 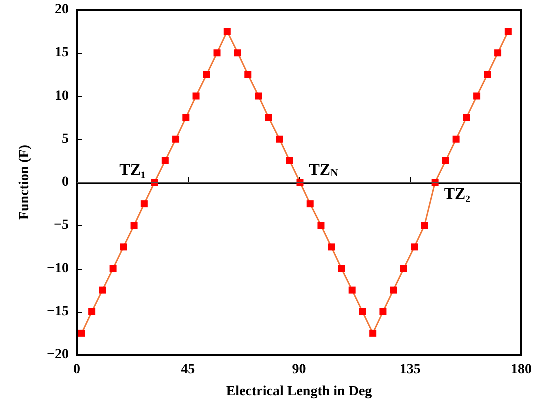 What do you see at coordinates (299, 392) in the screenshot?
I see `x-axis-title: Electrical Length in Deg` at bounding box center [299, 392].